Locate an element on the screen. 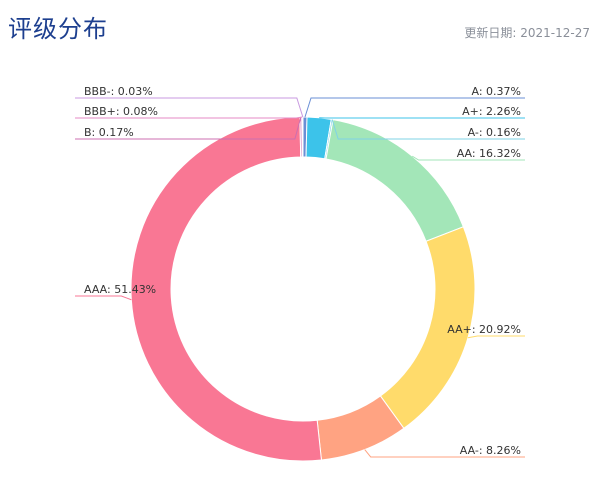 The width and height of the screenshot is (600, 479). slice-label-b: B: 0.17% is located at coordinates (109, 132).